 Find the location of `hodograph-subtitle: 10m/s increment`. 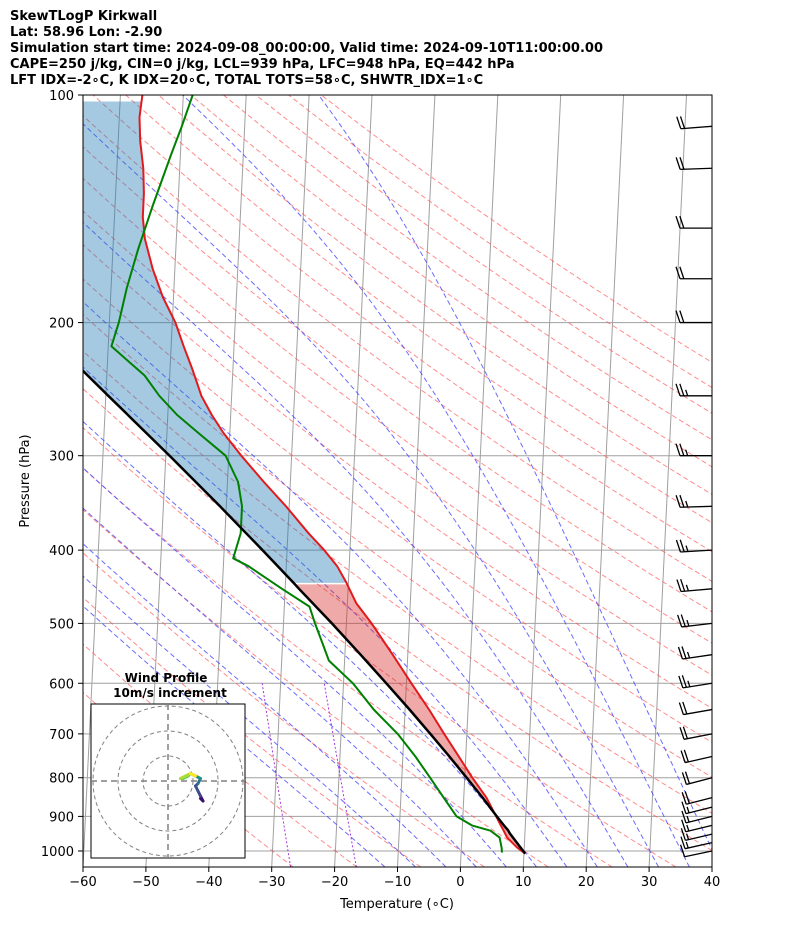

hodograph-subtitle: 10m/s increment is located at coordinates (170, 693).